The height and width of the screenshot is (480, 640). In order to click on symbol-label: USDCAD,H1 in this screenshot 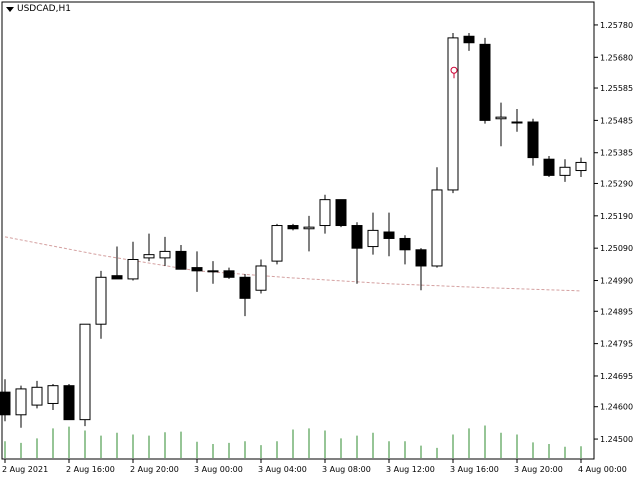, I will do `click(38, 9)`.